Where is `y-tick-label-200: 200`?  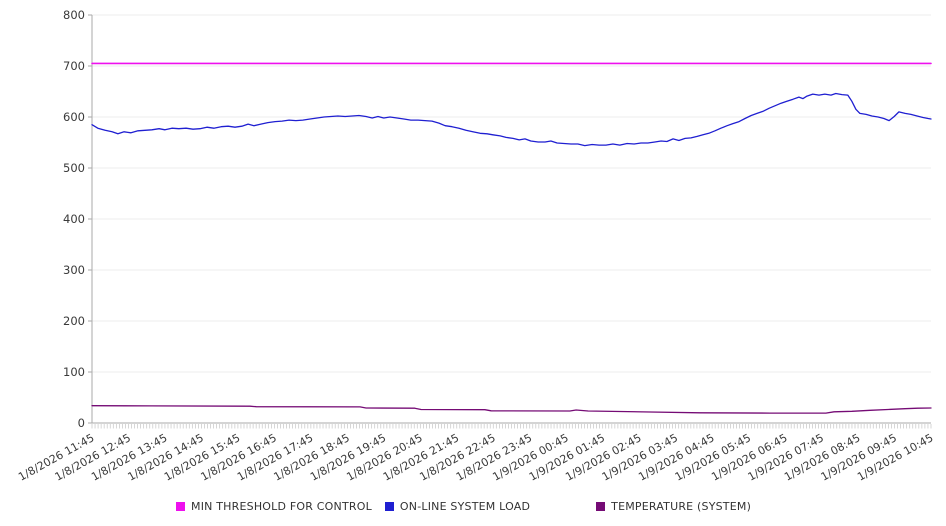
y-tick-label-200: 200 is located at coordinates (74, 321).